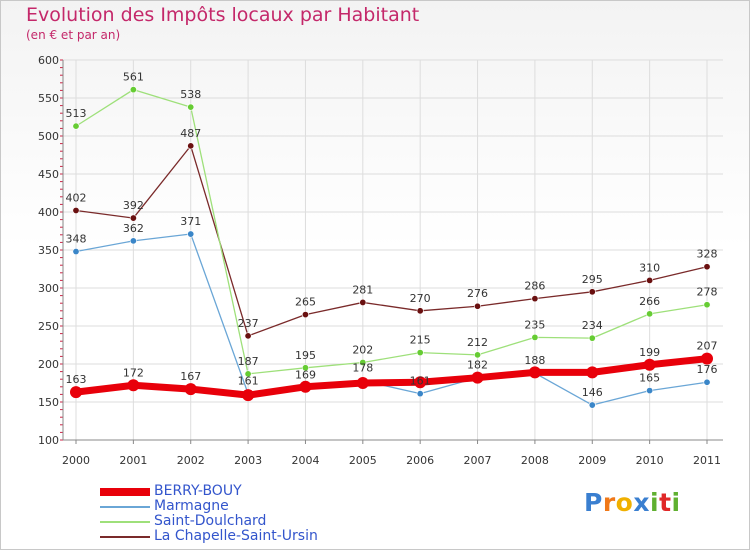 The image size is (750, 550). Describe the element at coordinates (191, 506) in the screenshot. I see `legend-label: Marmagne` at that location.